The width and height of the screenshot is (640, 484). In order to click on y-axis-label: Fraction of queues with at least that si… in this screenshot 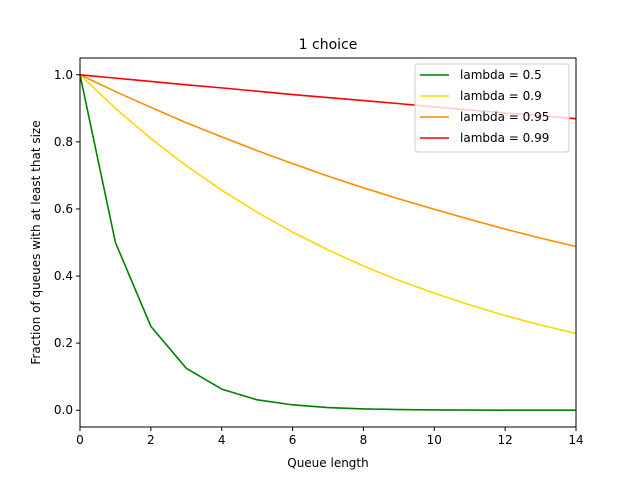, I will do `click(36, 242)`.